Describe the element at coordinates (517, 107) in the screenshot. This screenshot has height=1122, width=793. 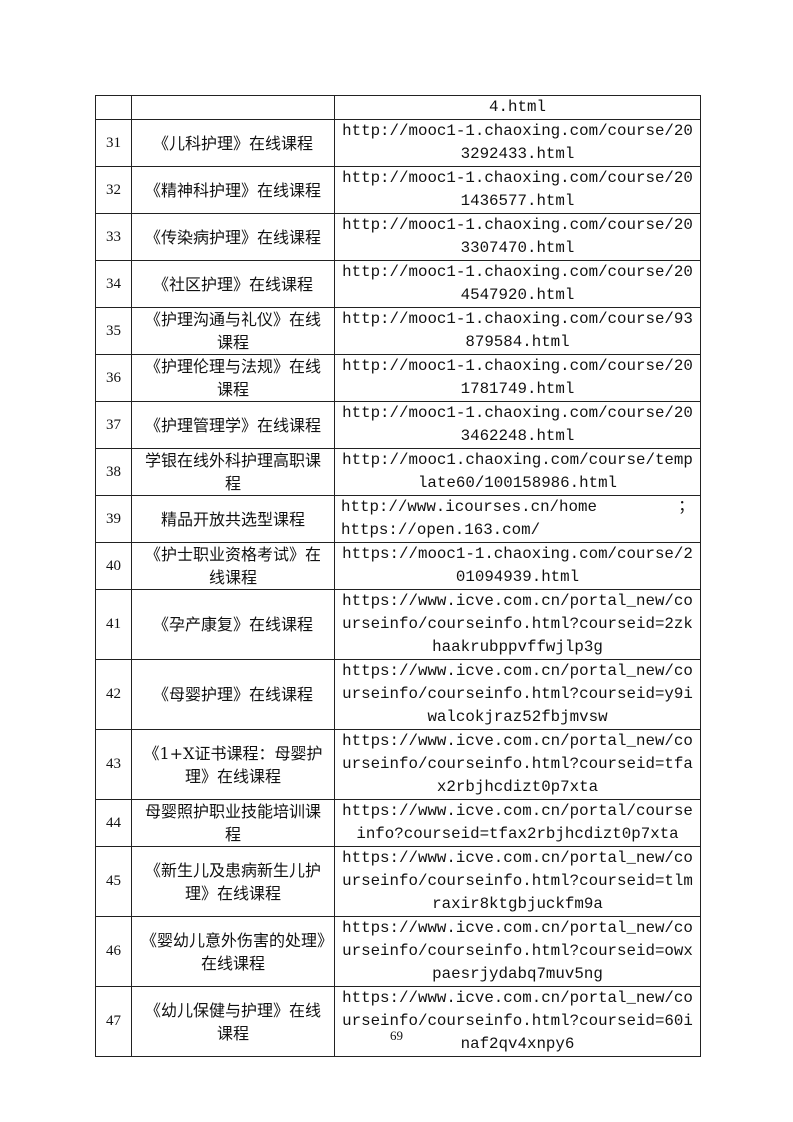
I see `course-url: 4.html` at that location.